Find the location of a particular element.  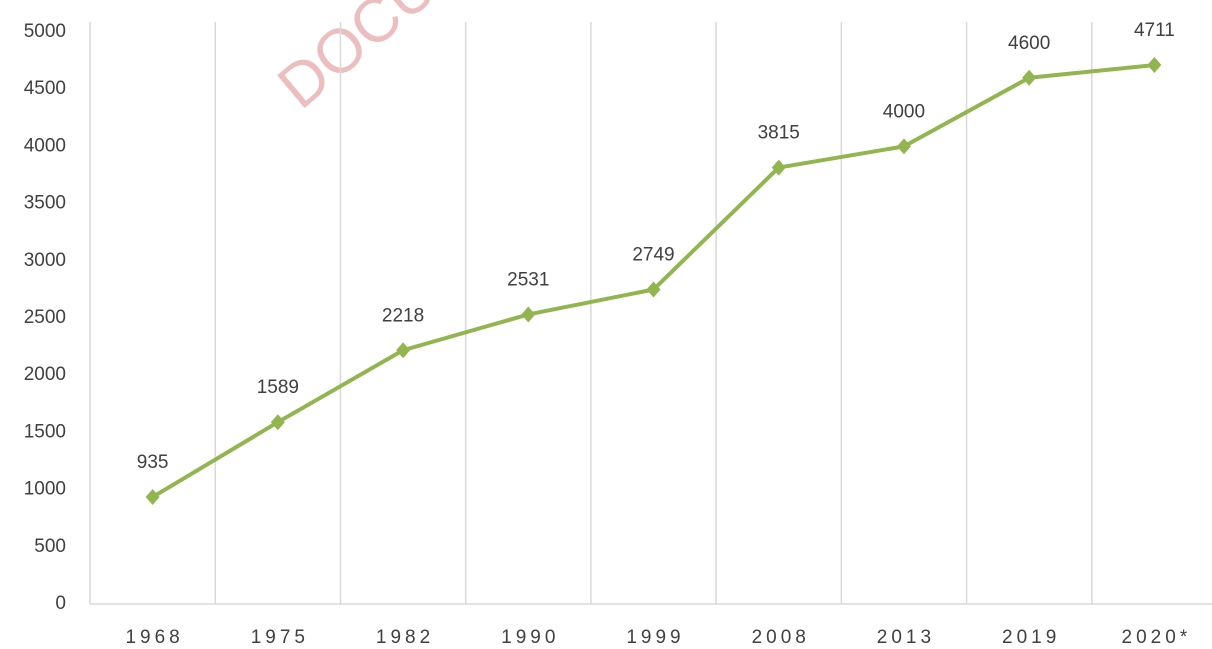

x-tick-label: 2013 is located at coordinates (906, 637).